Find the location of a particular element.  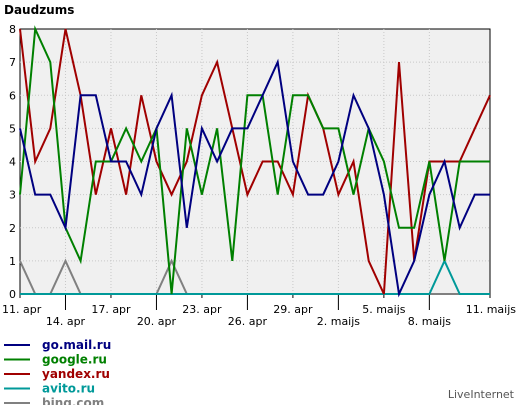

x-tick-label: 8. maijs is located at coordinates (430, 321).